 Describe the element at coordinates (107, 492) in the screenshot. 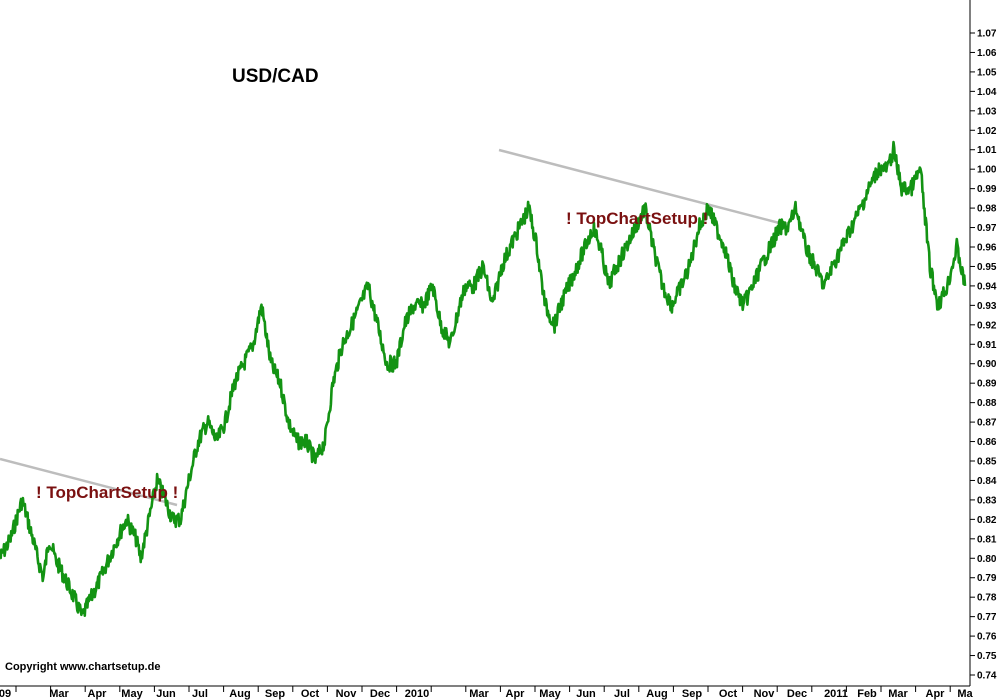

I see `annotation-1: ! TopChartSetup !` at that location.